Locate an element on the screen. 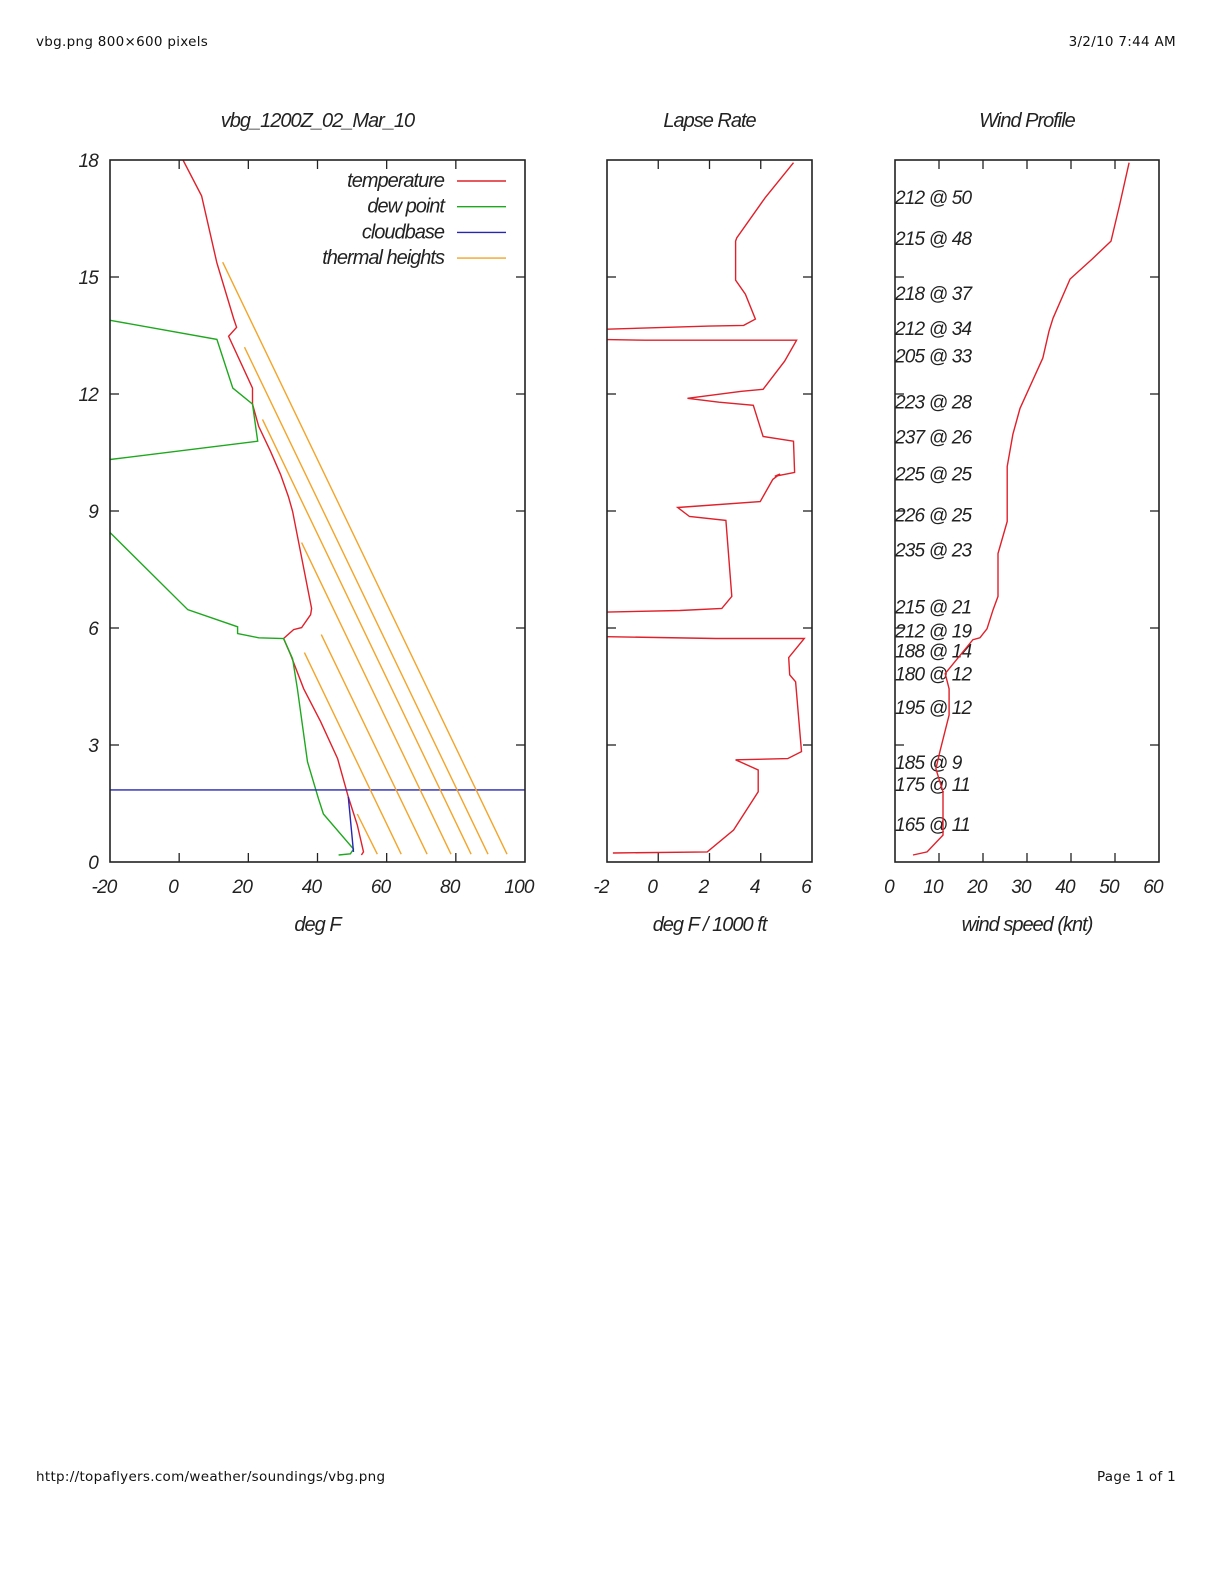  print-header-date: 3/2/10 7:44 AM is located at coordinates (1122, 42).